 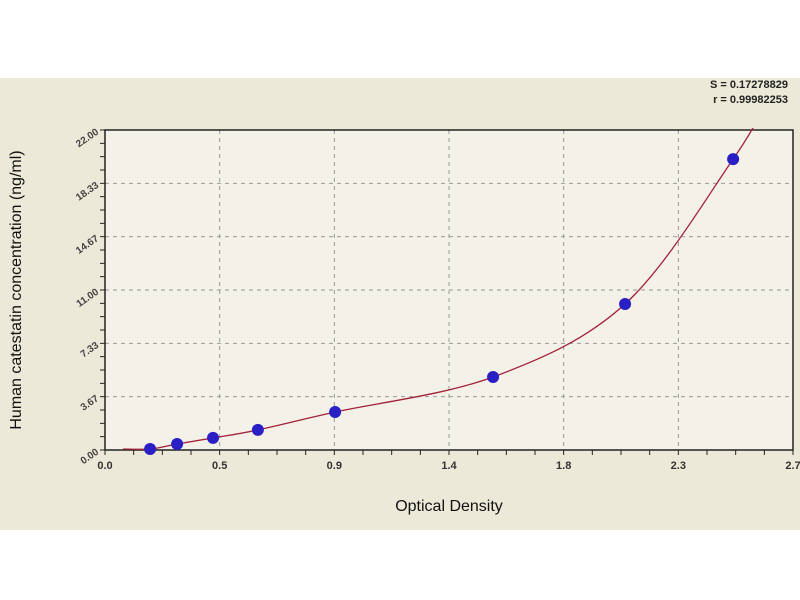 I want to click on x-tick-label: 2.7, so click(x=792, y=466).